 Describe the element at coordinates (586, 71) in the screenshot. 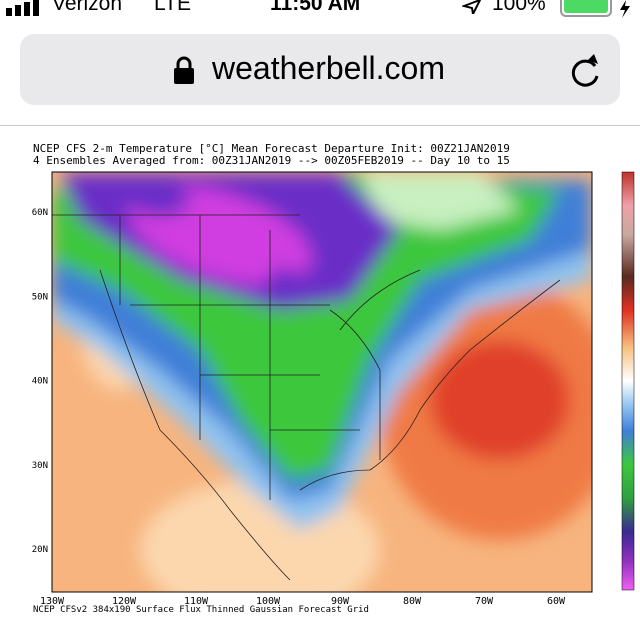

I see `reload-button` at that location.